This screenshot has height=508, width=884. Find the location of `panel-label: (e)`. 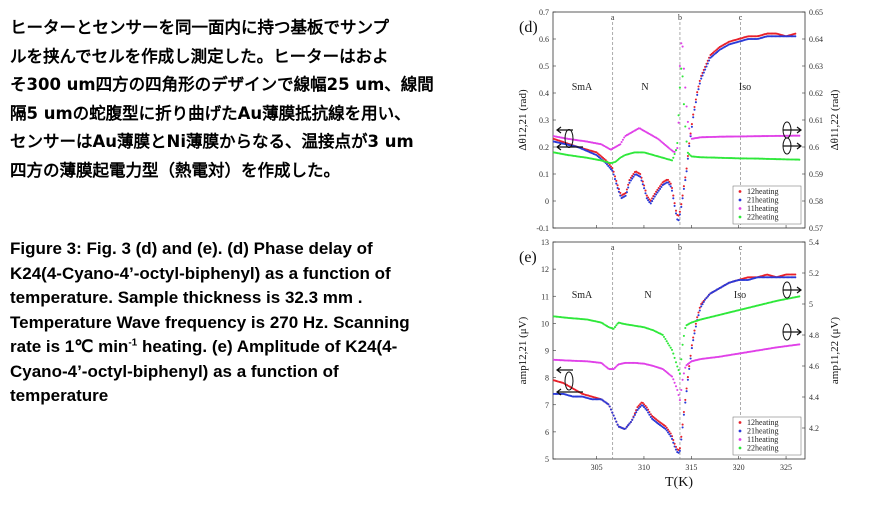

panel-label: (e) is located at coordinates (528, 257).